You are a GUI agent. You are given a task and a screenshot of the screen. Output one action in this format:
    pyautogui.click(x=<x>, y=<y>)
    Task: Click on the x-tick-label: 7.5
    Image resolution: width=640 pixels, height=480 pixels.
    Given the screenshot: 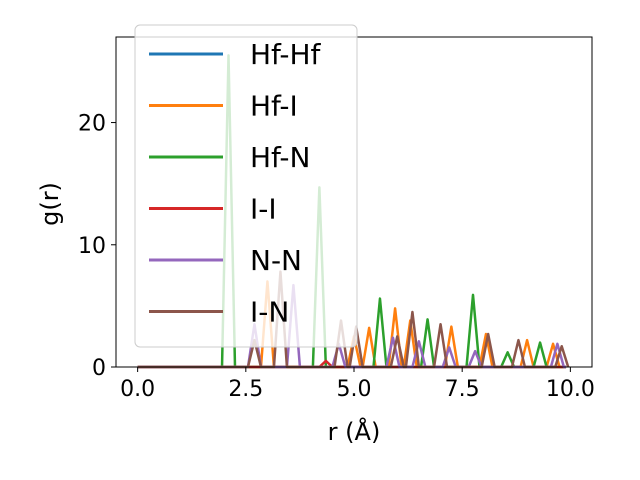 What is the action you would take?
    pyautogui.click(x=462, y=389)
    